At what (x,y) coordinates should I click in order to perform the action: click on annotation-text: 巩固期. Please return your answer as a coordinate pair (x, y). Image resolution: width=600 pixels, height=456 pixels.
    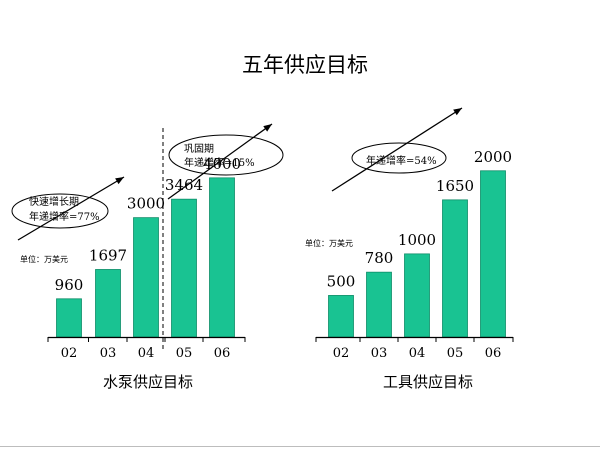
    Looking at the image, I should click on (199, 149).